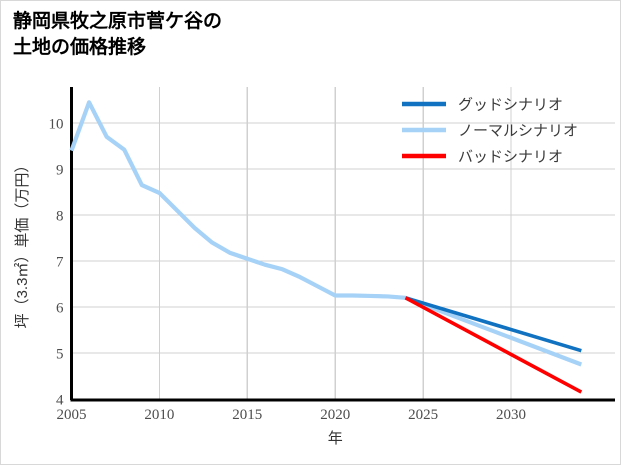 The width and height of the screenshot is (621, 465). What do you see at coordinates (510, 105) in the screenshot?
I see `legend-label-0: グッドシナリオ` at bounding box center [510, 105].